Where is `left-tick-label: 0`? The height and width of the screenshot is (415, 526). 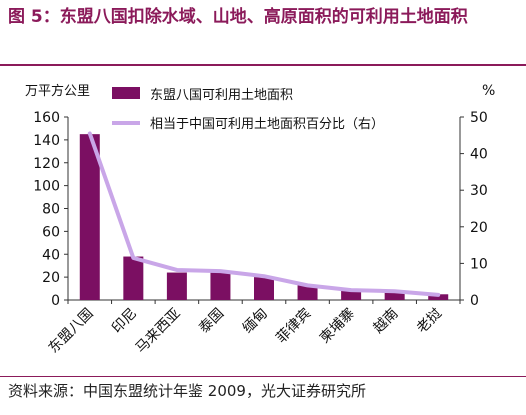
left-tick-label: 0 is located at coordinates (55, 301).